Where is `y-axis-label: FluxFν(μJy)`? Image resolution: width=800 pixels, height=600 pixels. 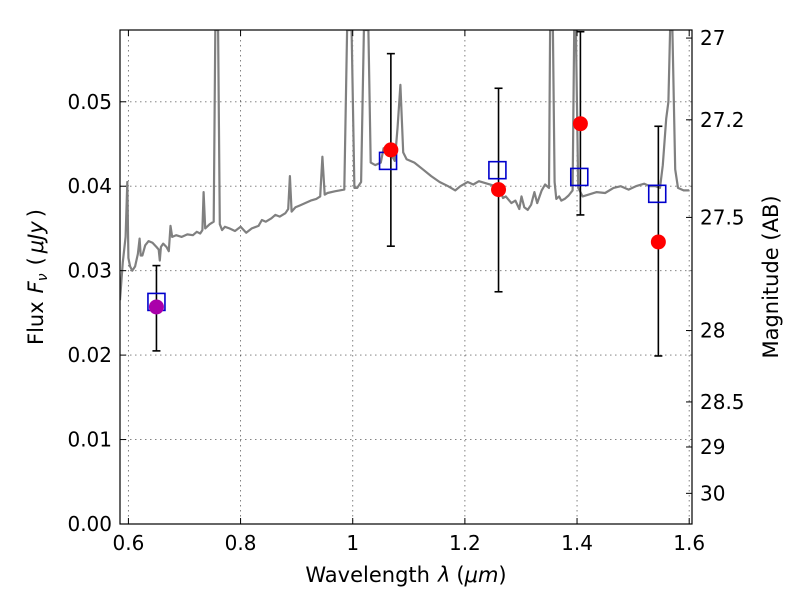 y-axis-label: FluxFν(μJy) is located at coordinates (37, 277).